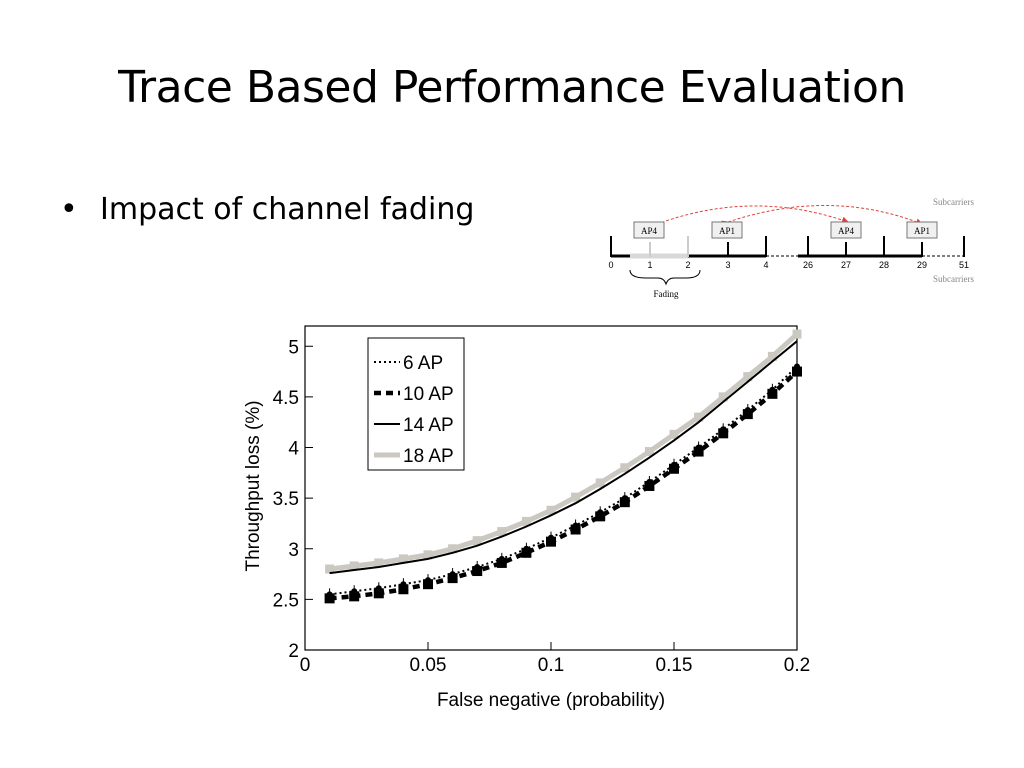 The image size is (1024, 768). I want to click on band-tick-label: 27, so click(846, 265).